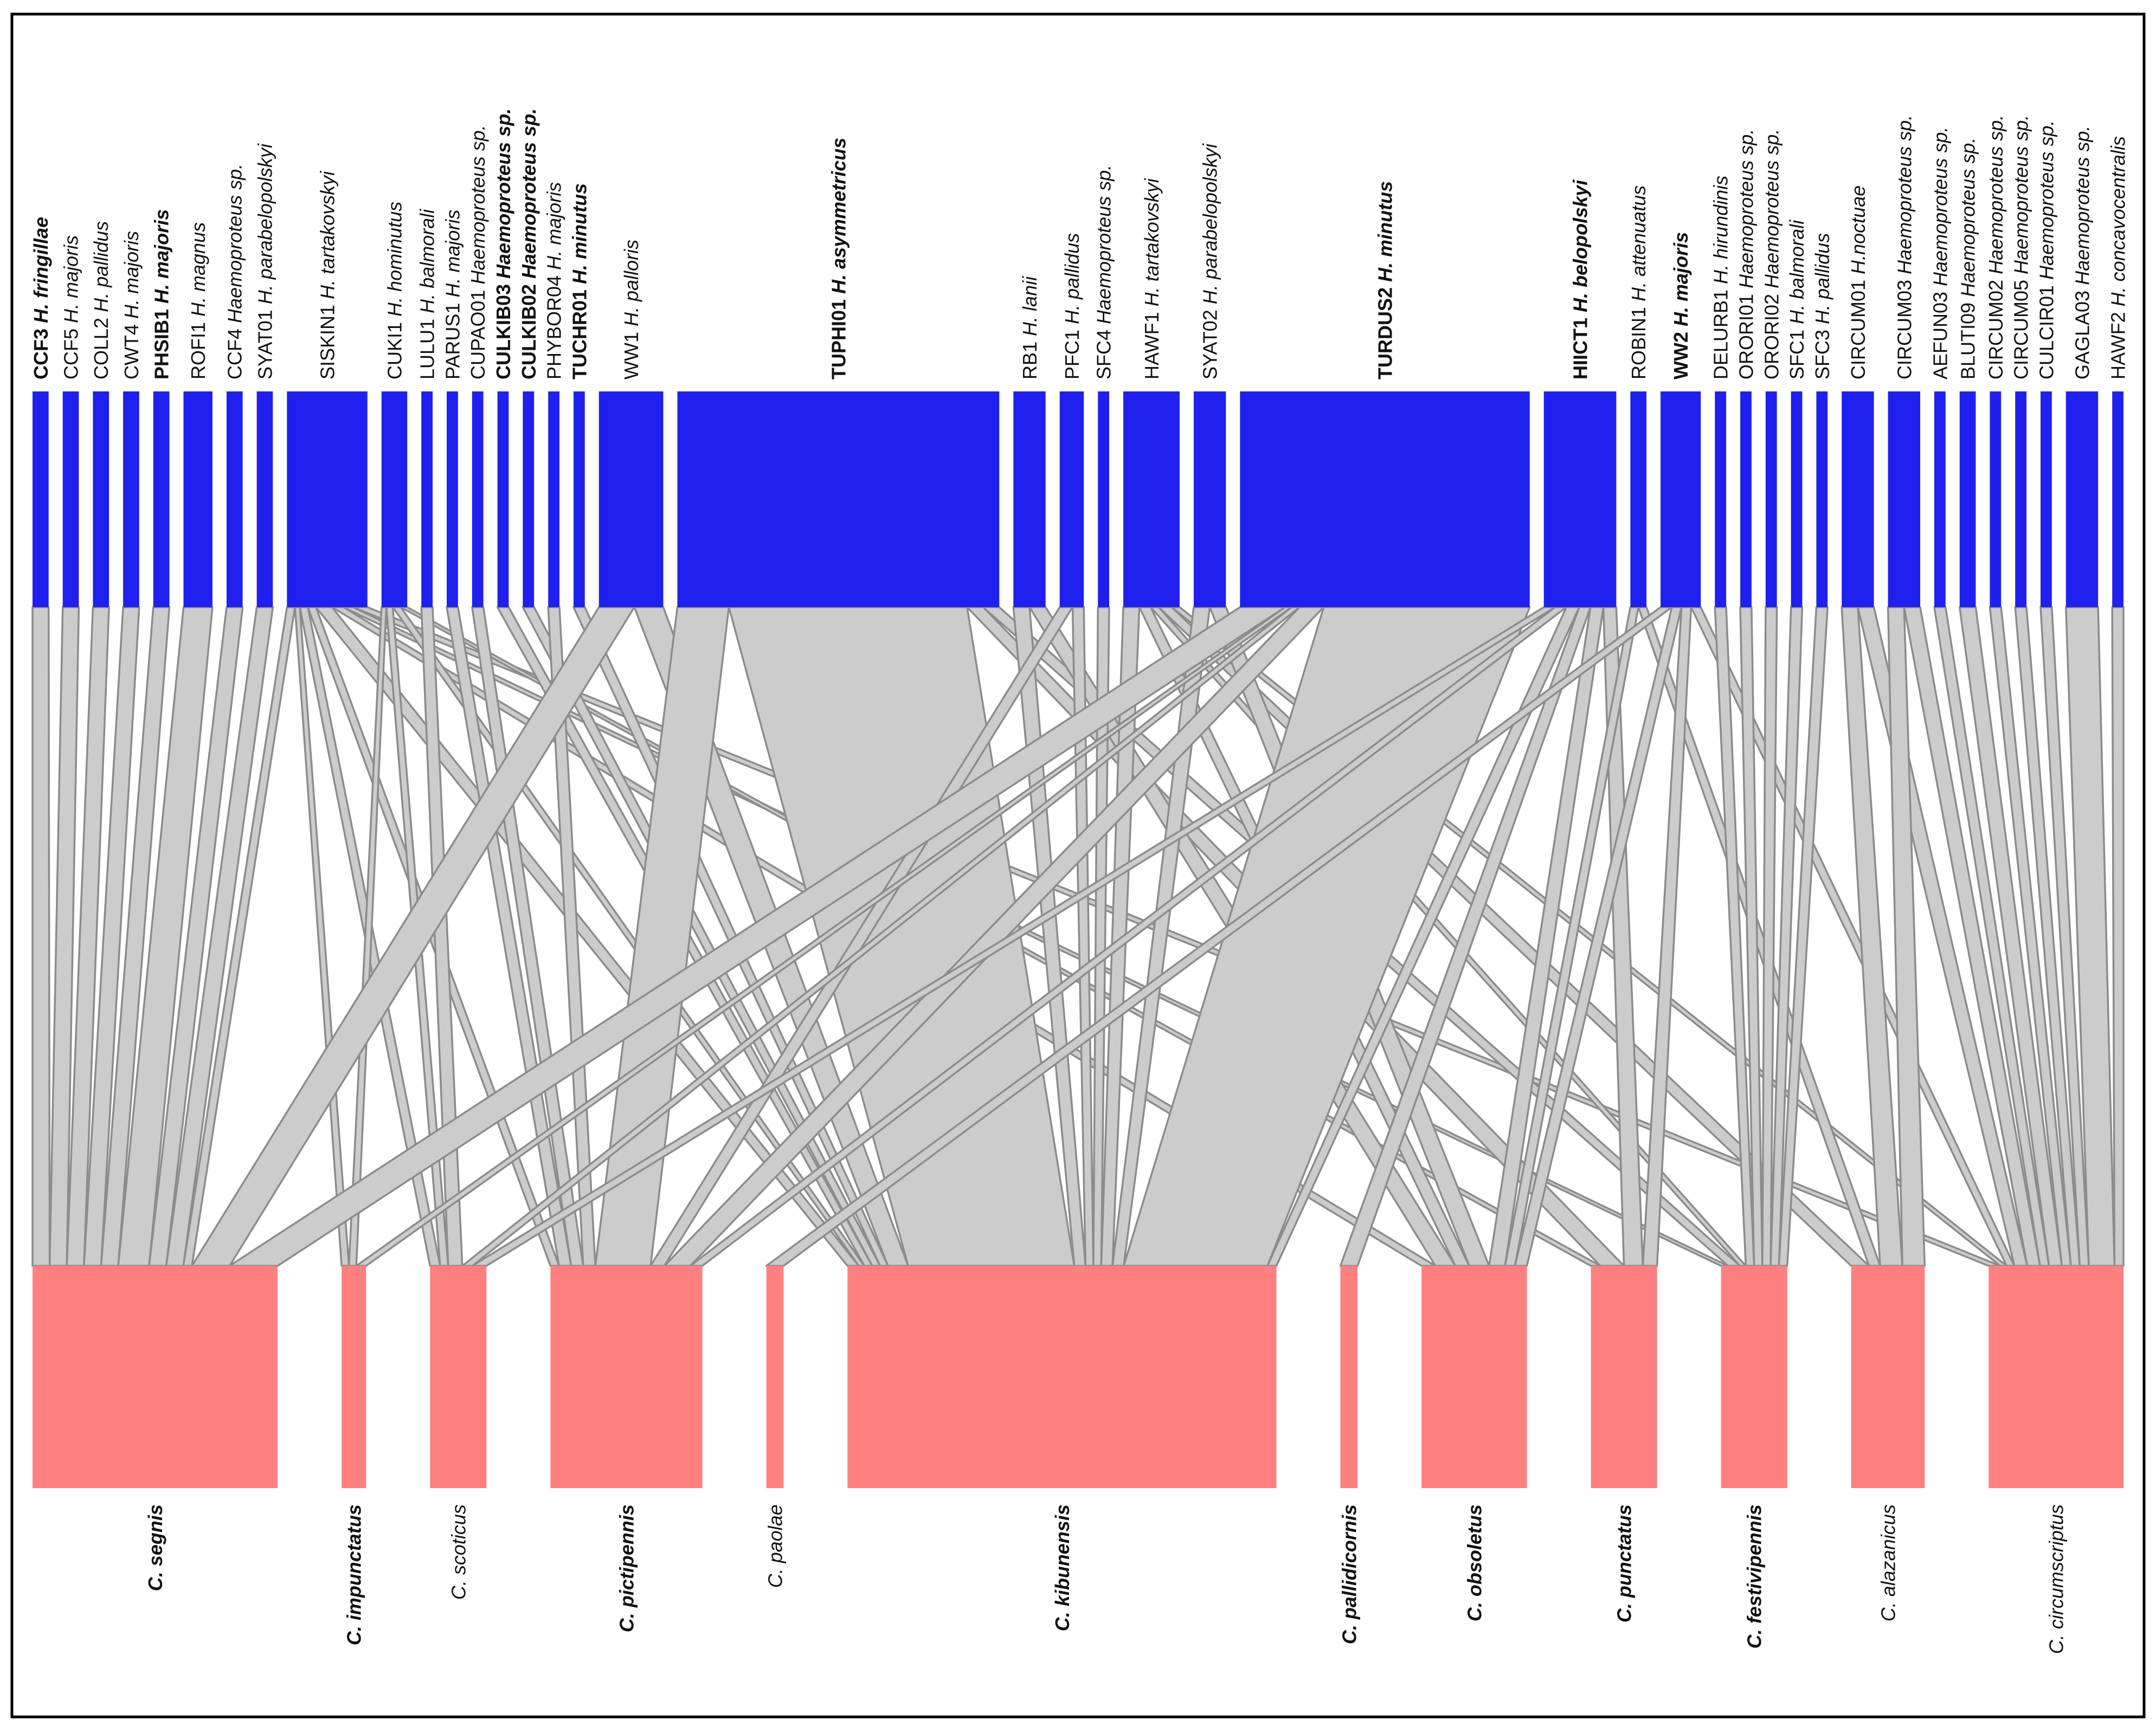 Image resolution: width=2156 pixels, height=1731 pixels. I want to click on lineage-code: HAWF2, so click(2118, 342).